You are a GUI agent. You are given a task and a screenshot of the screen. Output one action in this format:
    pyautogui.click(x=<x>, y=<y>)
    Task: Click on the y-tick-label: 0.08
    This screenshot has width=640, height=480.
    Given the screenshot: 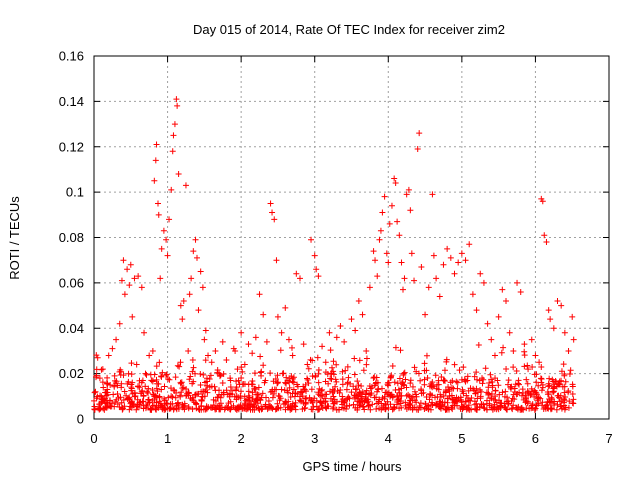 What is the action you would take?
    pyautogui.click(x=71, y=237)
    